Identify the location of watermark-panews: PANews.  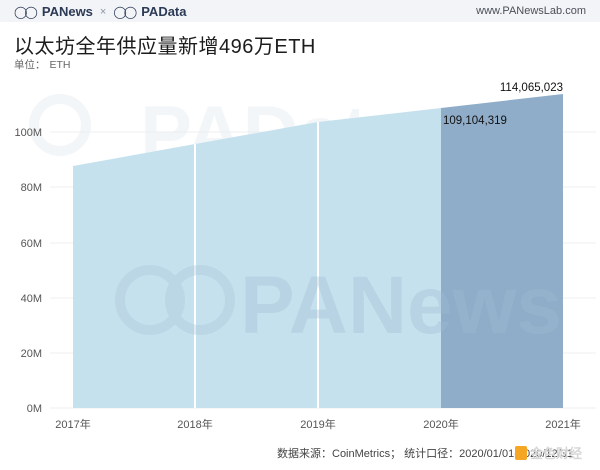
(338, 305).